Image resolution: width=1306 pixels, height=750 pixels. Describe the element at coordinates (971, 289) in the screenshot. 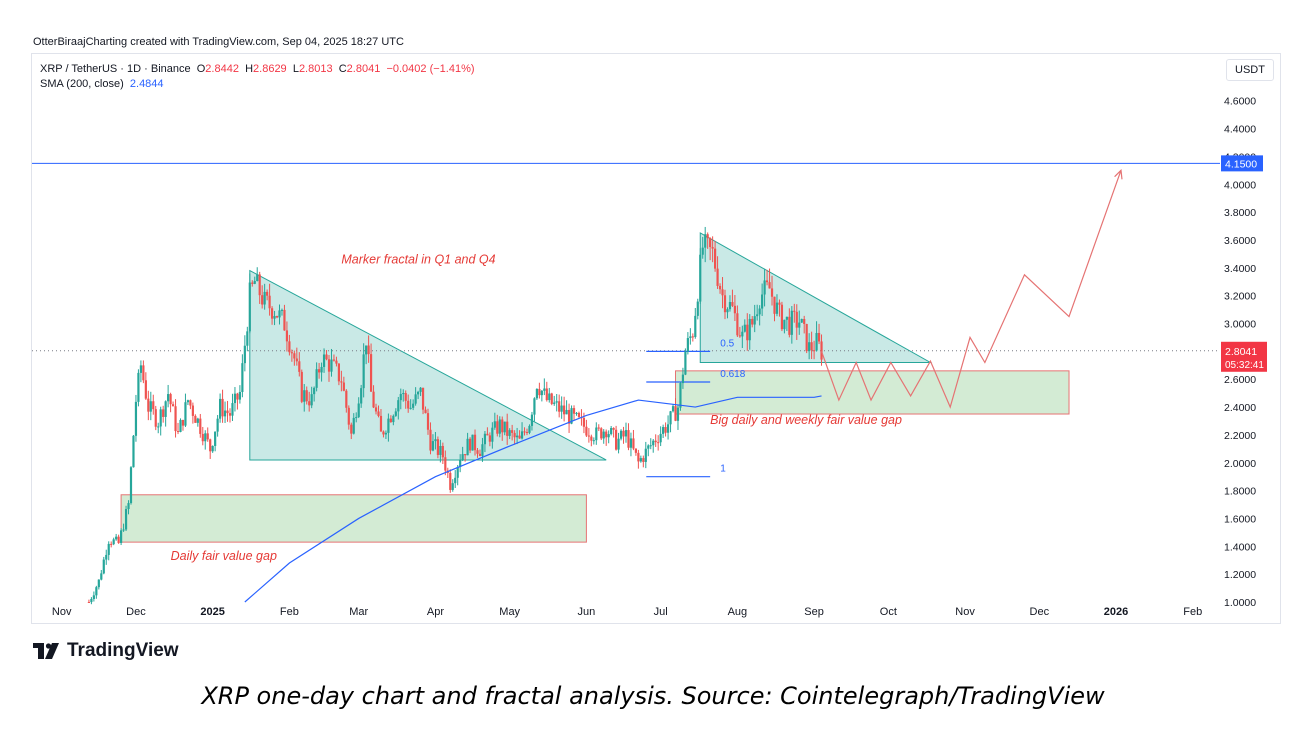

I see `projection-path` at that location.